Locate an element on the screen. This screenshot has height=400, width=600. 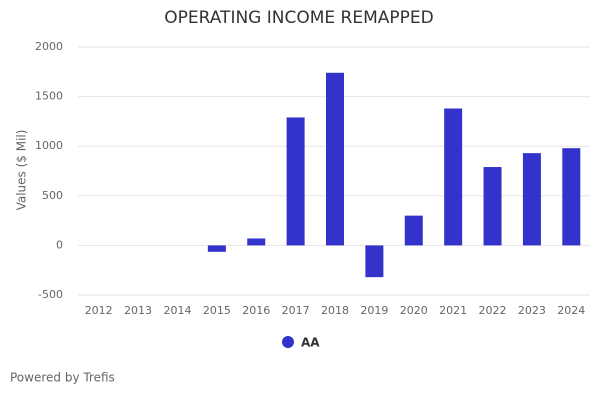
y-tick-label: 0 is located at coordinates (59, 244).